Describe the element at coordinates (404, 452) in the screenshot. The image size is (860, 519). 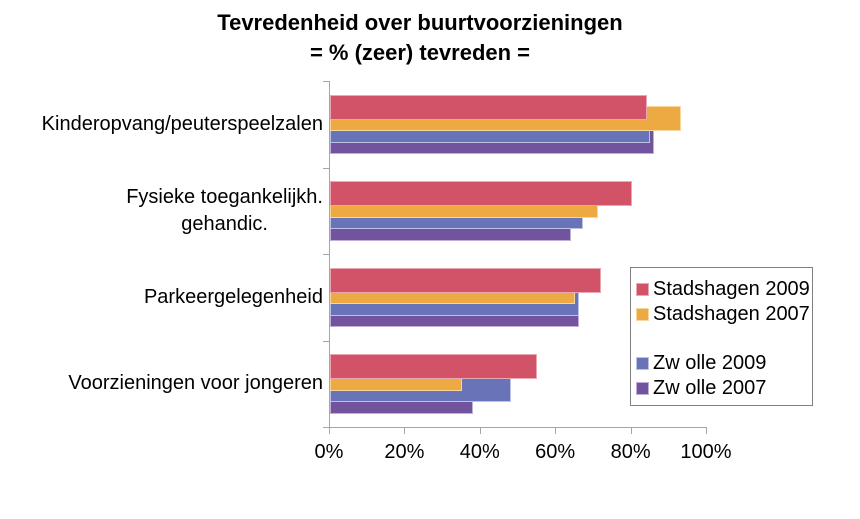
I see `x-tick-label: 20%` at that location.